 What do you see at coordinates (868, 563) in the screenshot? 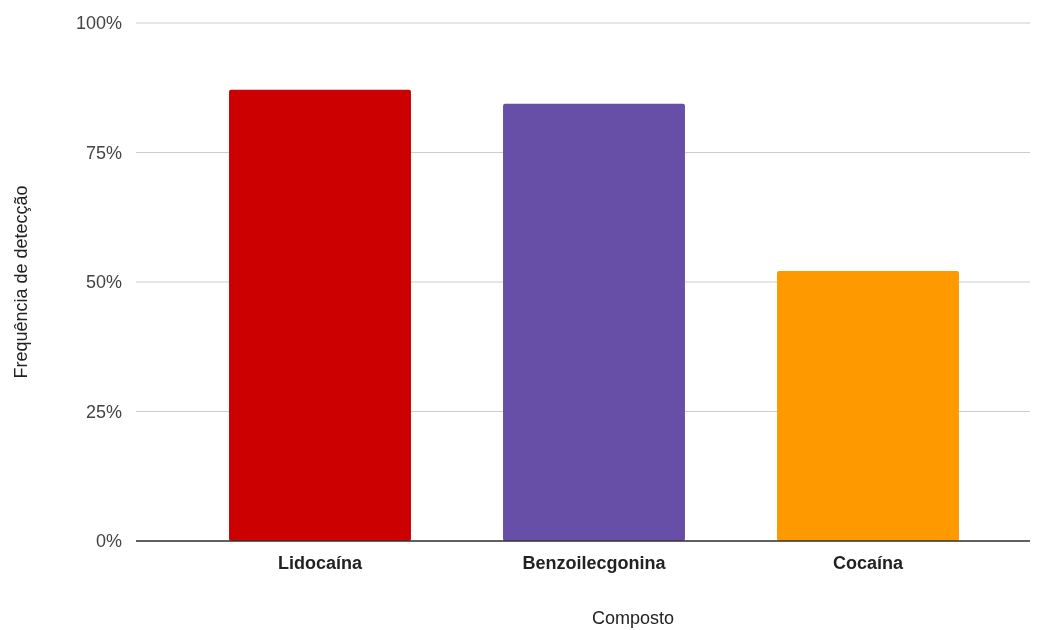
I see `x-tick-label: Cocaína` at bounding box center [868, 563].